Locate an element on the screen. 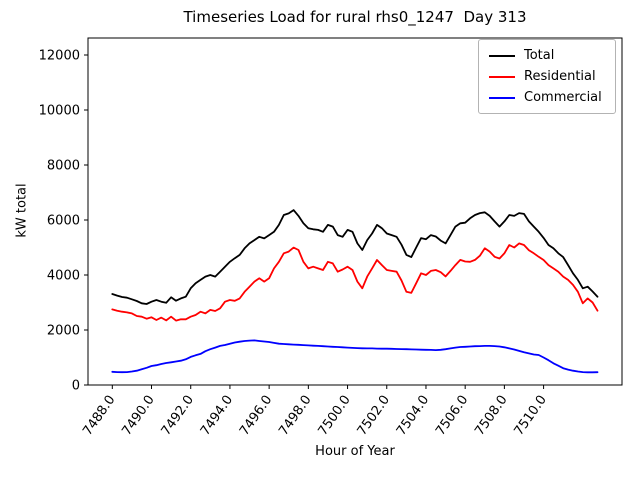 The width and height of the screenshot is (640, 480). y-axis-label: kW total is located at coordinates (22, 210).